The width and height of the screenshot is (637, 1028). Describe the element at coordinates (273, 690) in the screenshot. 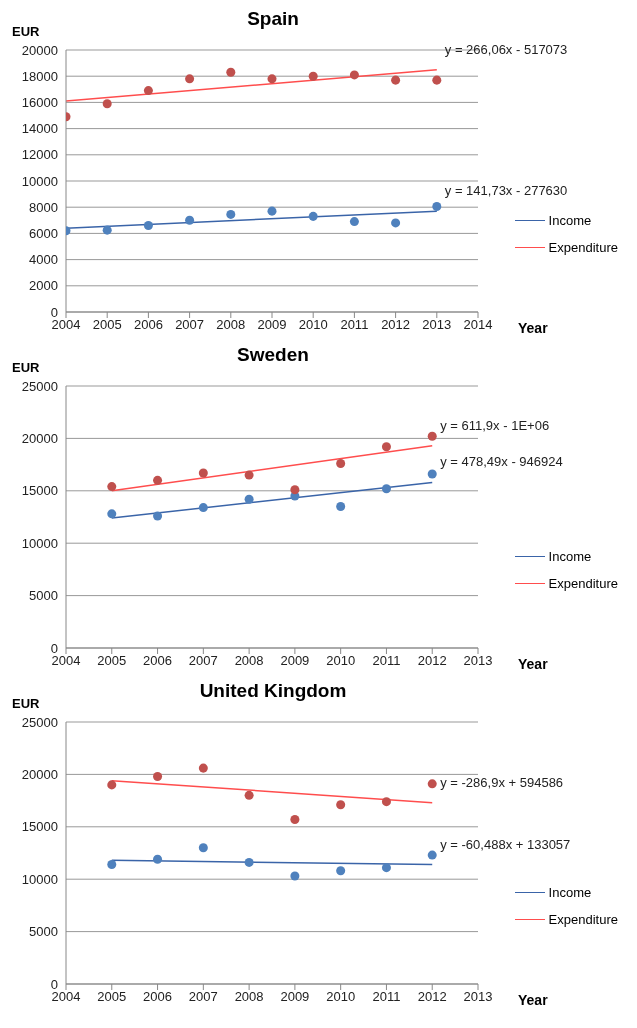

I see `chart-title: United Kingdom` at that location.